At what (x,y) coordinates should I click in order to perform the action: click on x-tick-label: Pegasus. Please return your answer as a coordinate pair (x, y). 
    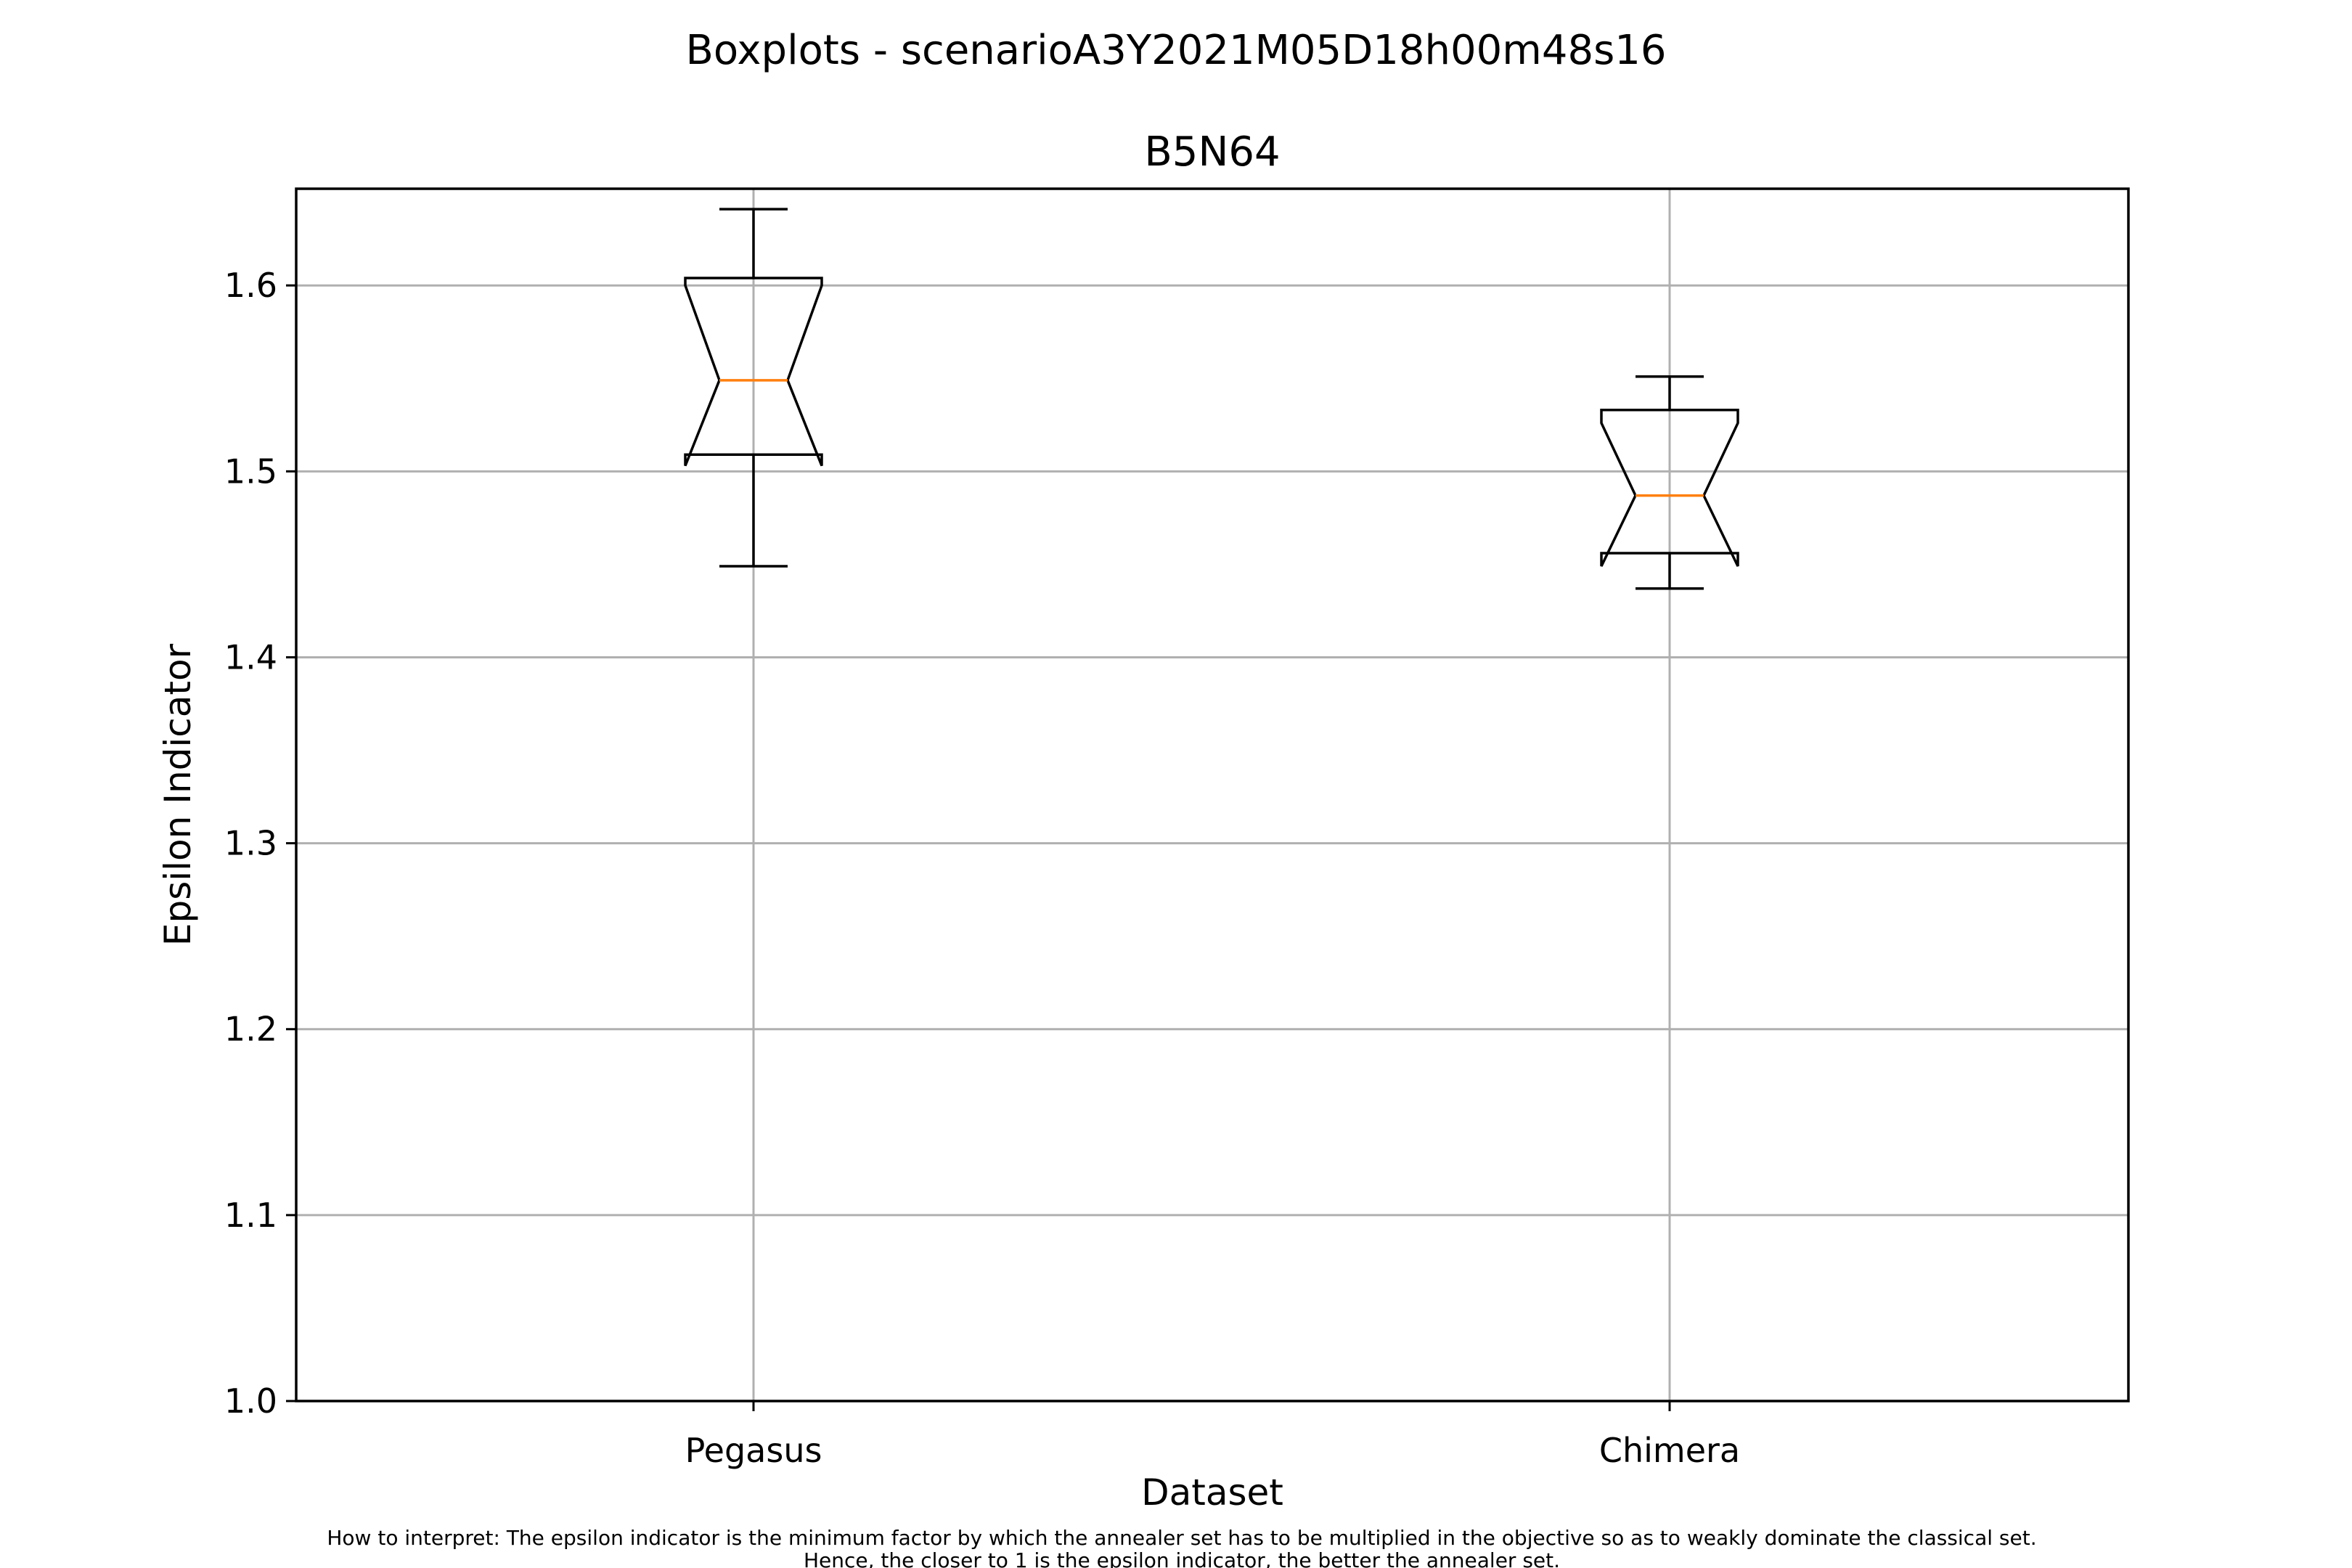
    Looking at the image, I should click on (754, 1451).